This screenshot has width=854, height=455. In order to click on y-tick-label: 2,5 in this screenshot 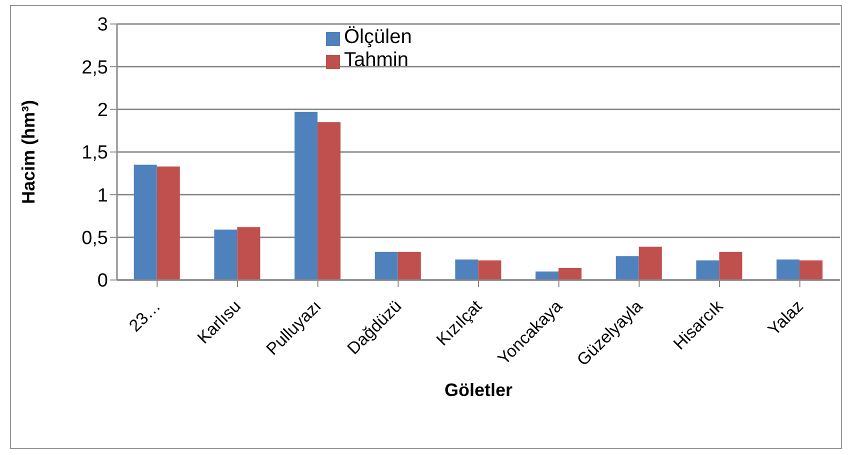, I will do `click(95, 67)`.